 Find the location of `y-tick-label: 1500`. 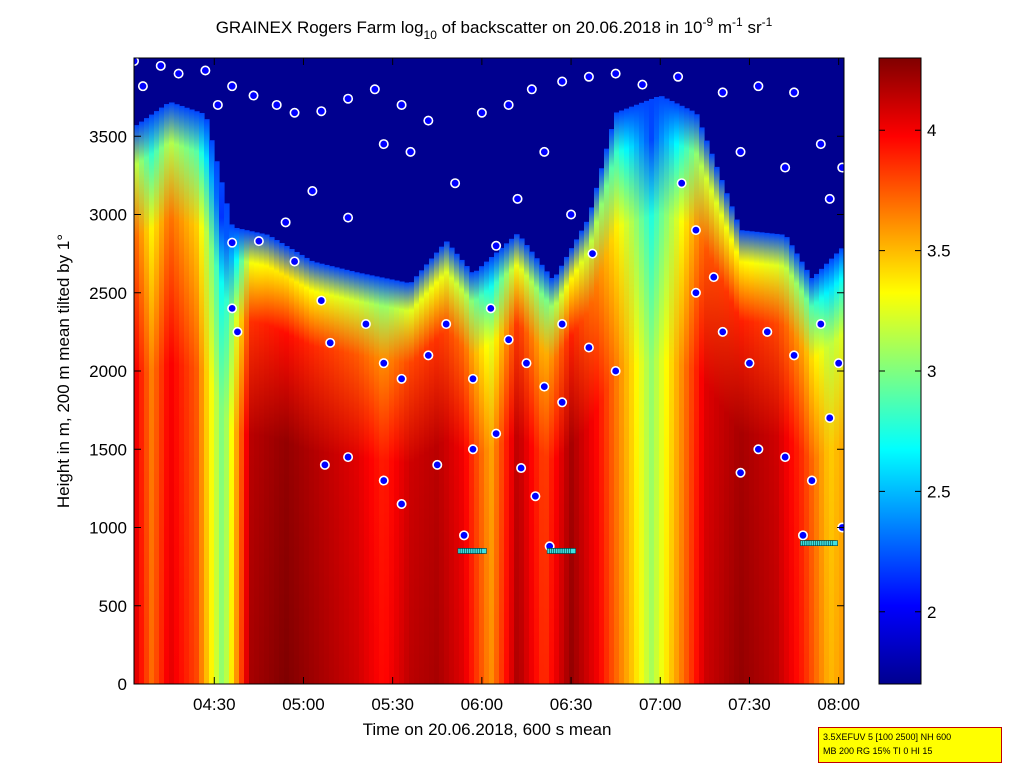

y-tick-label: 1500 is located at coordinates (108, 449).